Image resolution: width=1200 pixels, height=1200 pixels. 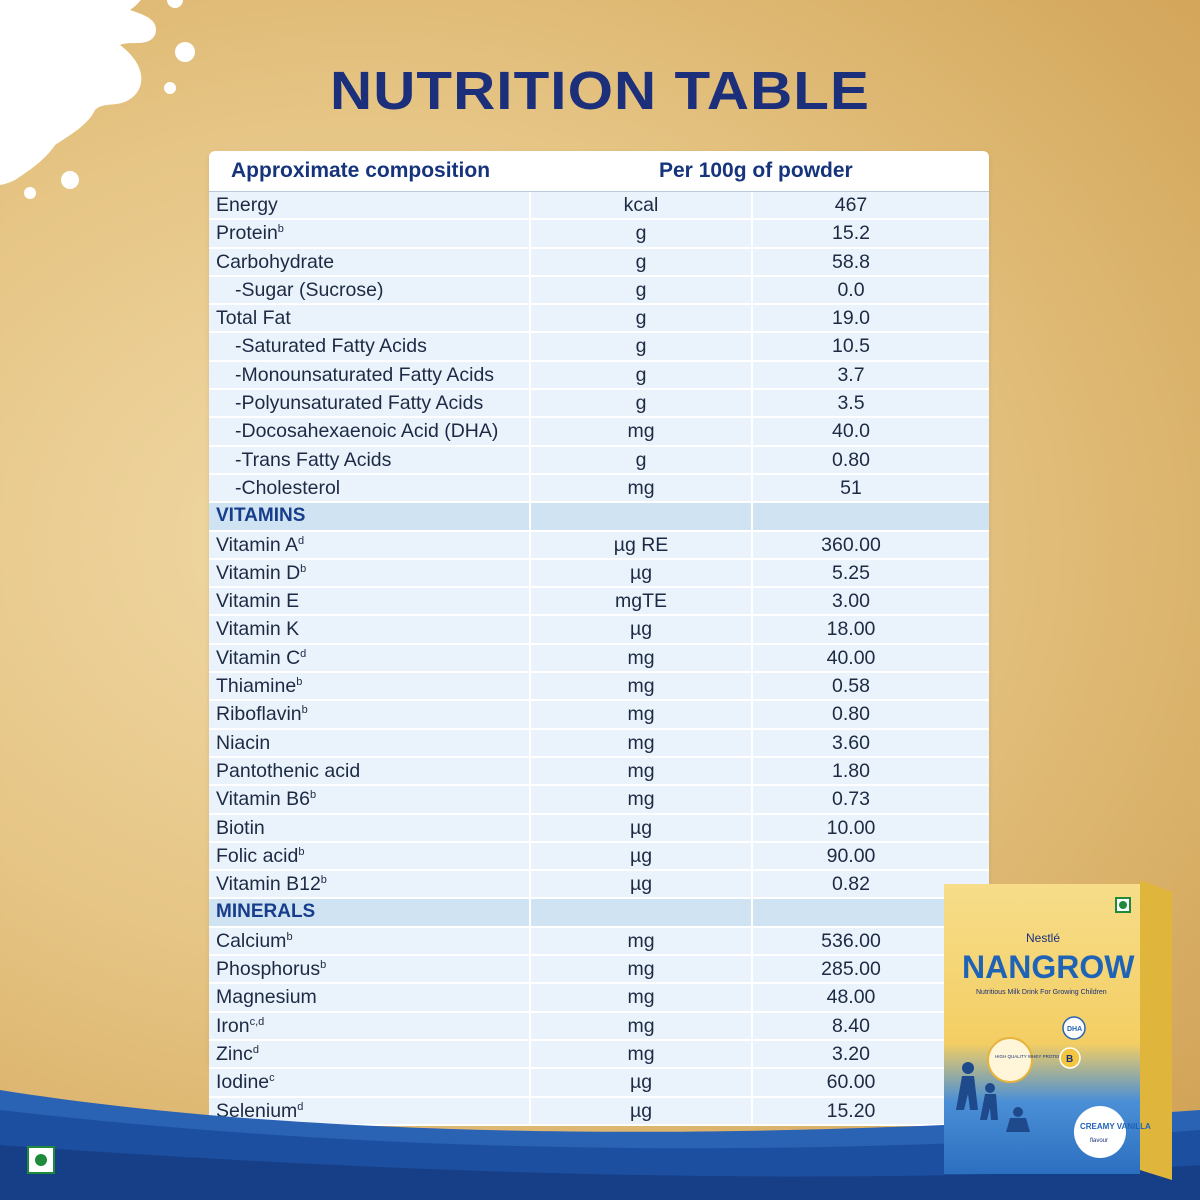 I want to click on nutrient-name: Energy, so click(x=247, y=205).